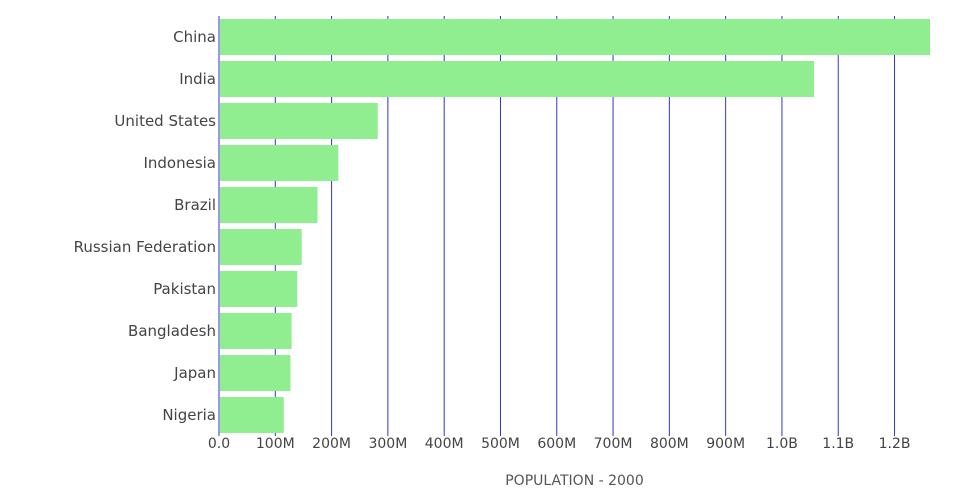 This screenshot has width=960, height=500. What do you see at coordinates (387, 444) in the screenshot?
I see `x-tick-label: 300M` at bounding box center [387, 444].